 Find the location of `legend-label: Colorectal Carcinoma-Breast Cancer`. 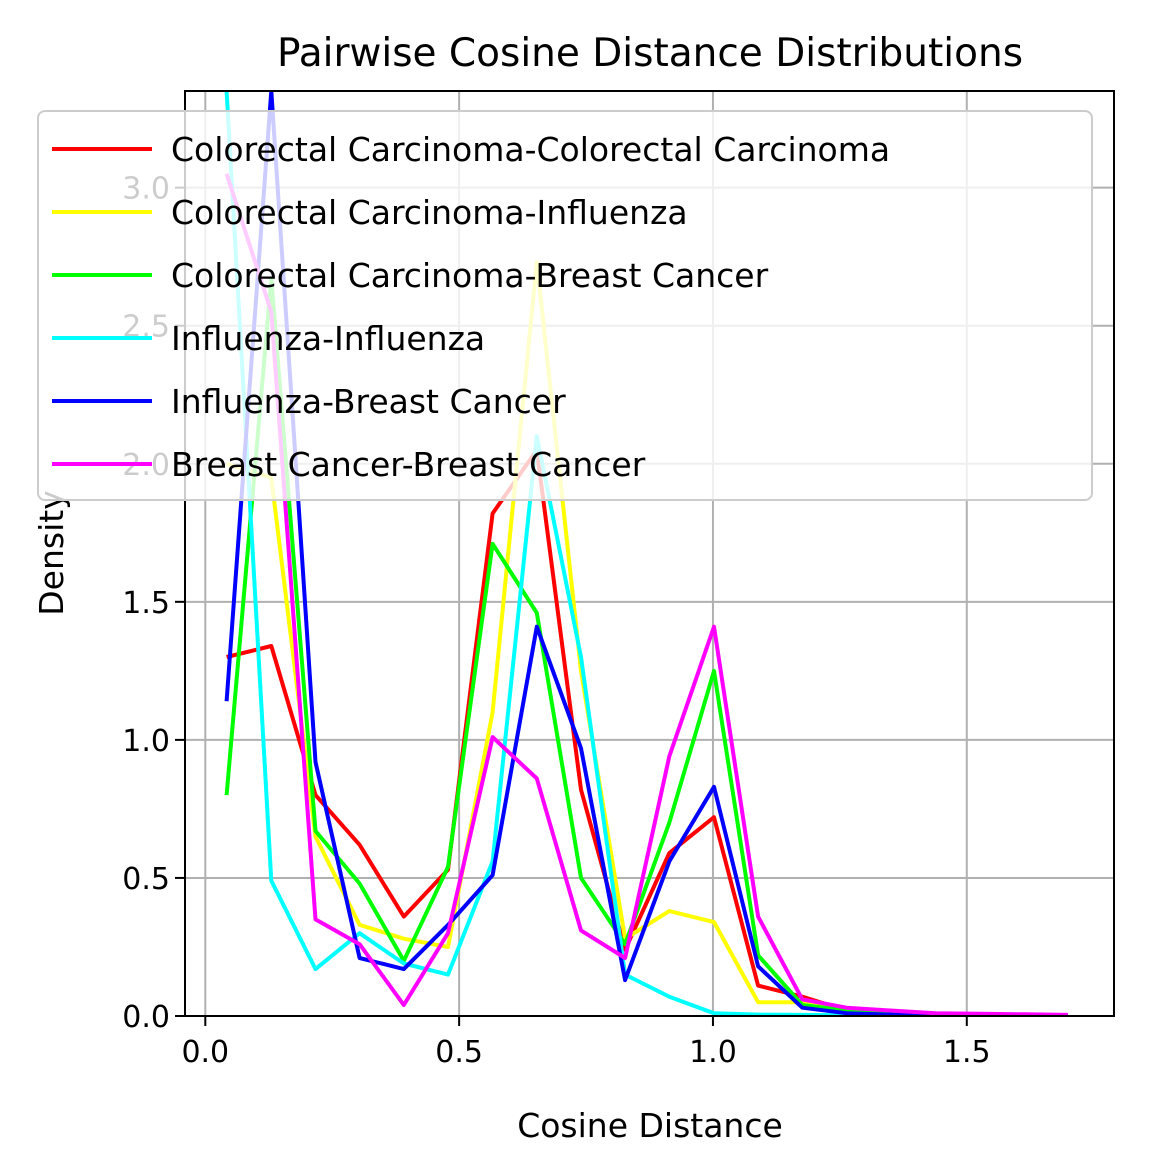

legend-label: Colorectal Carcinoma-Breast Cancer is located at coordinates (470, 275).